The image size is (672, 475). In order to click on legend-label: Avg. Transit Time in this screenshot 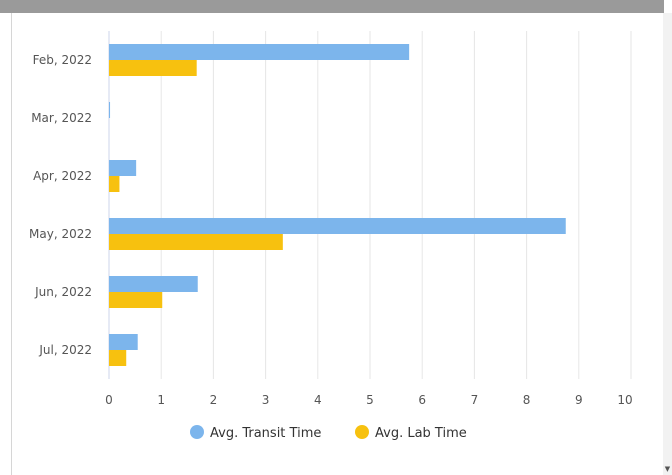, I will do `click(265, 433)`.